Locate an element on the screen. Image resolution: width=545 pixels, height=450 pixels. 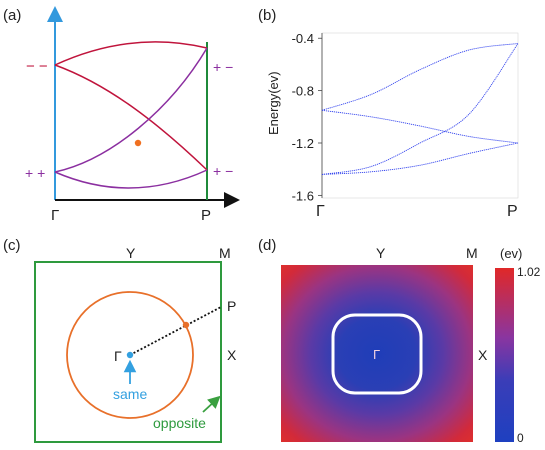
panel-d-label: (d) is located at coordinates (267, 245).